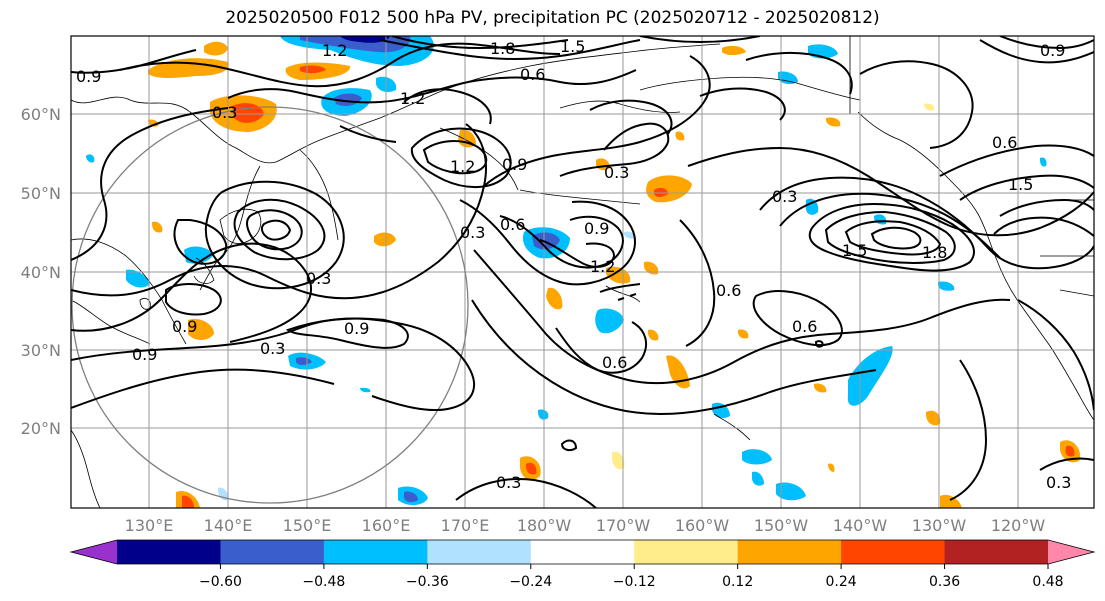 The height and width of the screenshot is (601, 1105). What do you see at coordinates (530, 582) in the screenshot?
I see `colorbar-tick-label: −0.24` at bounding box center [530, 582].